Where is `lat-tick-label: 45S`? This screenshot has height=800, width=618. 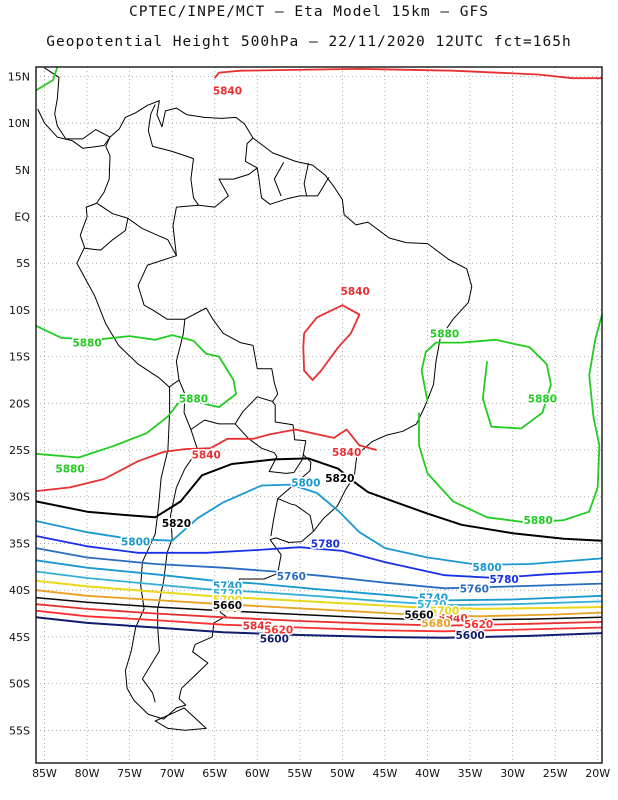
lat-tick-label: 45S is located at coordinates (19, 637).